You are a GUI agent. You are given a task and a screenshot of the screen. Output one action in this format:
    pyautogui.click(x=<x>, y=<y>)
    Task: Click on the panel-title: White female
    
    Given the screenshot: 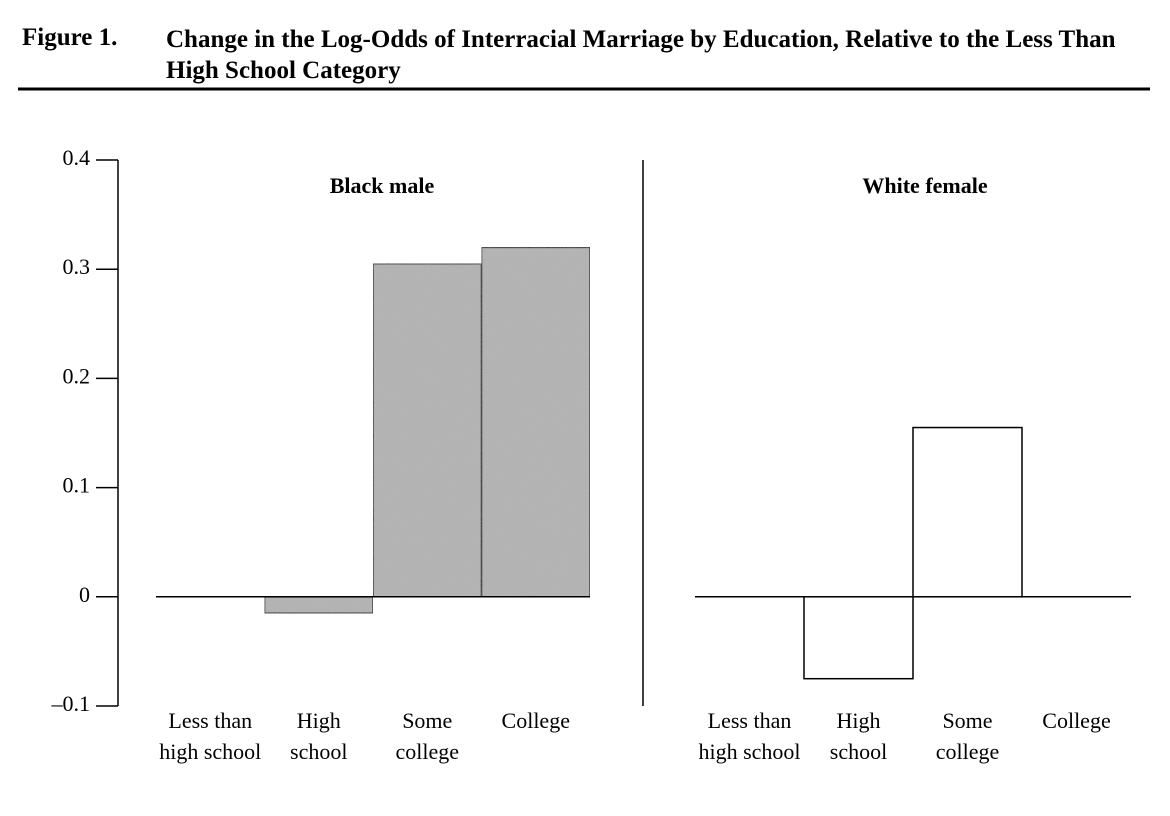 What is the action you would take?
    pyautogui.click(x=924, y=185)
    